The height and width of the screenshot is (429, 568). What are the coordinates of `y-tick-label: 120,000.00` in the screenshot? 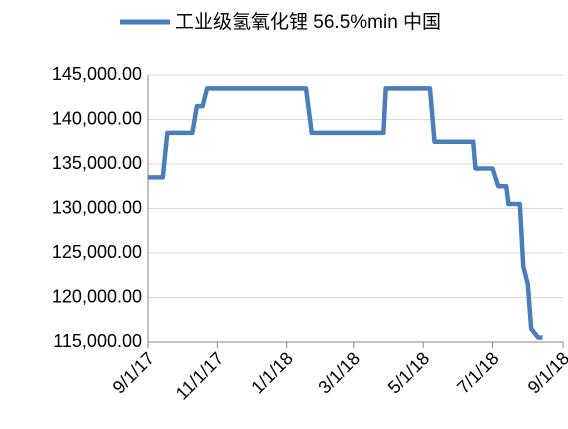 It's located at (97, 296).